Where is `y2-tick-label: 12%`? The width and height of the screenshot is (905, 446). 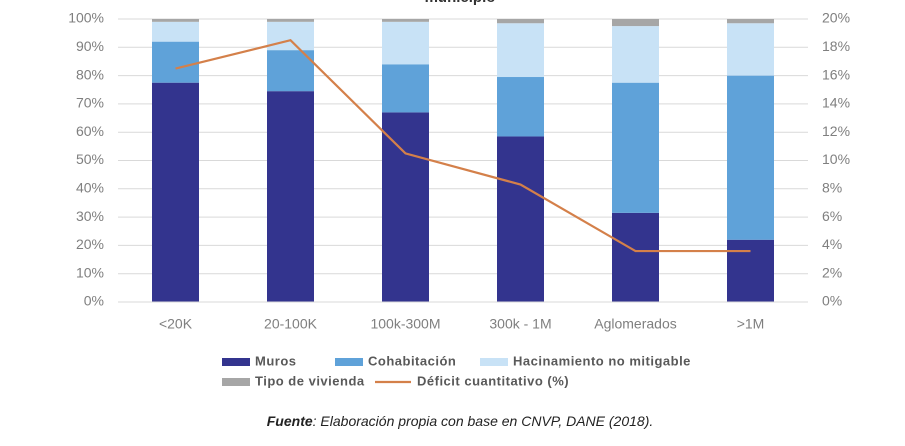
y2-tick-label: 12% is located at coordinates (836, 131).